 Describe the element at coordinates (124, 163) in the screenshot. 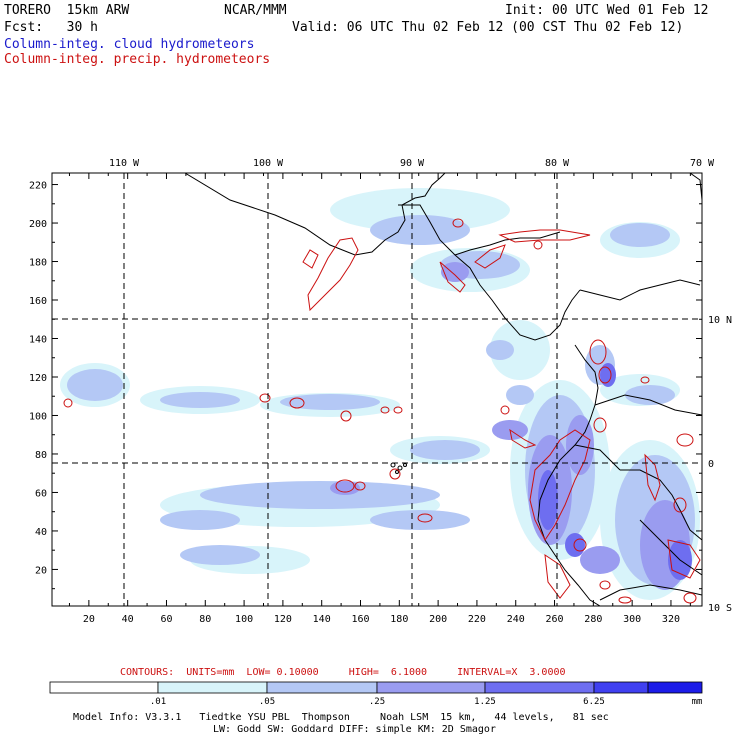

I see `lon-label-110w: 110 W` at that location.